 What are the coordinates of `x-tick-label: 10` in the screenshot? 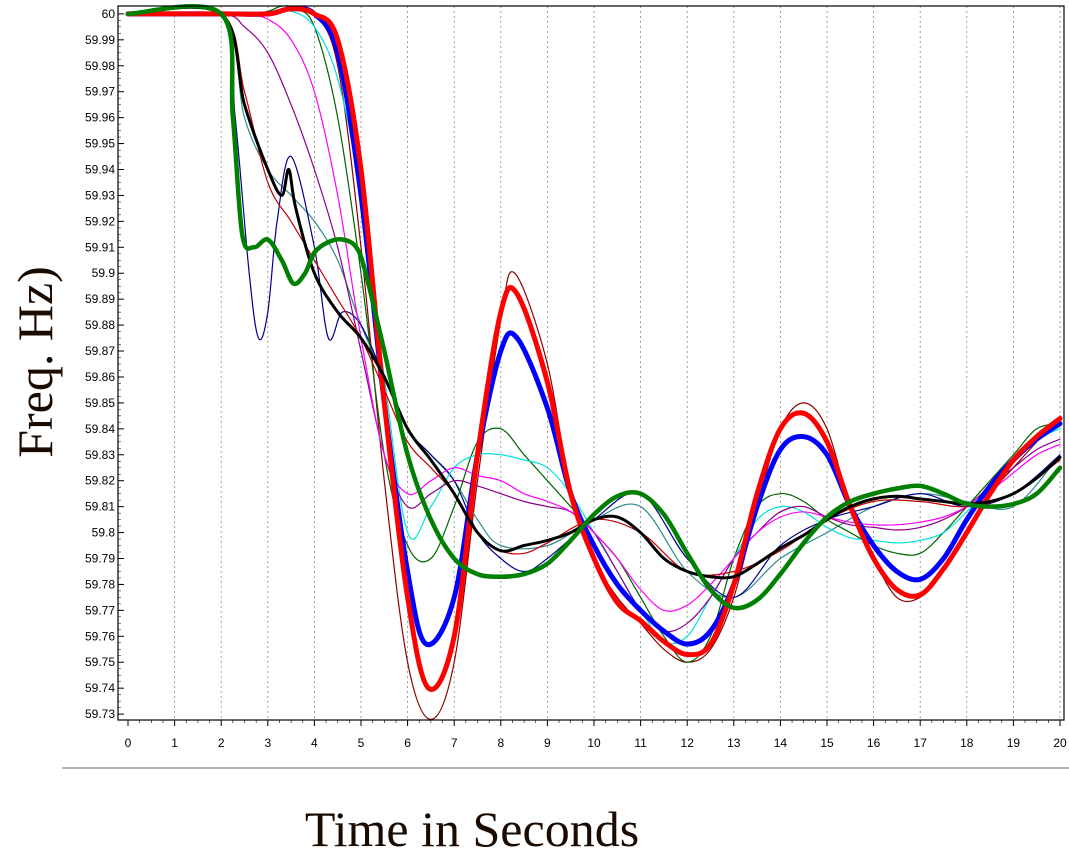 It's located at (594, 743).